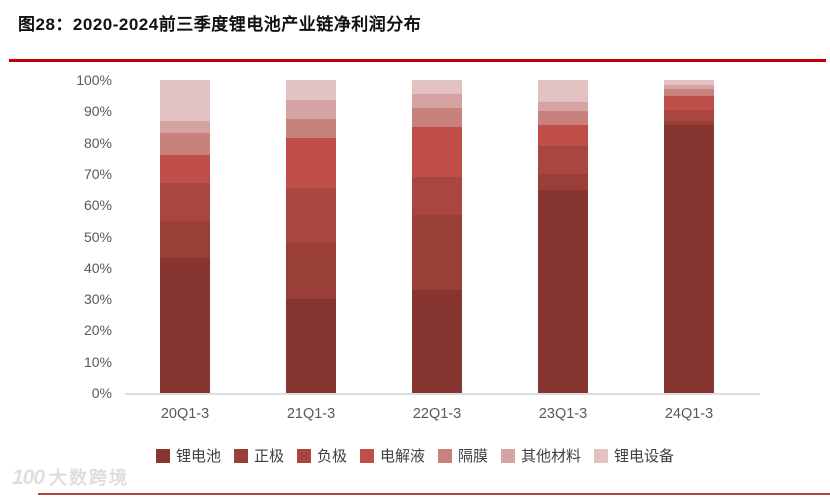  Describe the element at coordinates (563, 414) in the screenshot. I see `x-tick-label: 23Q1-3` at that location.